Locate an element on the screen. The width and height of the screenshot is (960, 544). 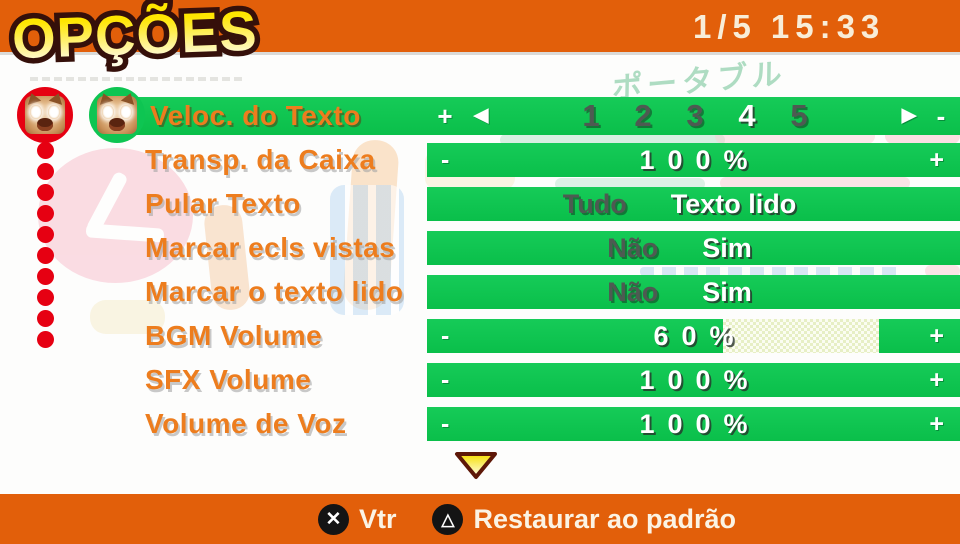
back-action-label: Vtr is located at coordinates (377, 518).